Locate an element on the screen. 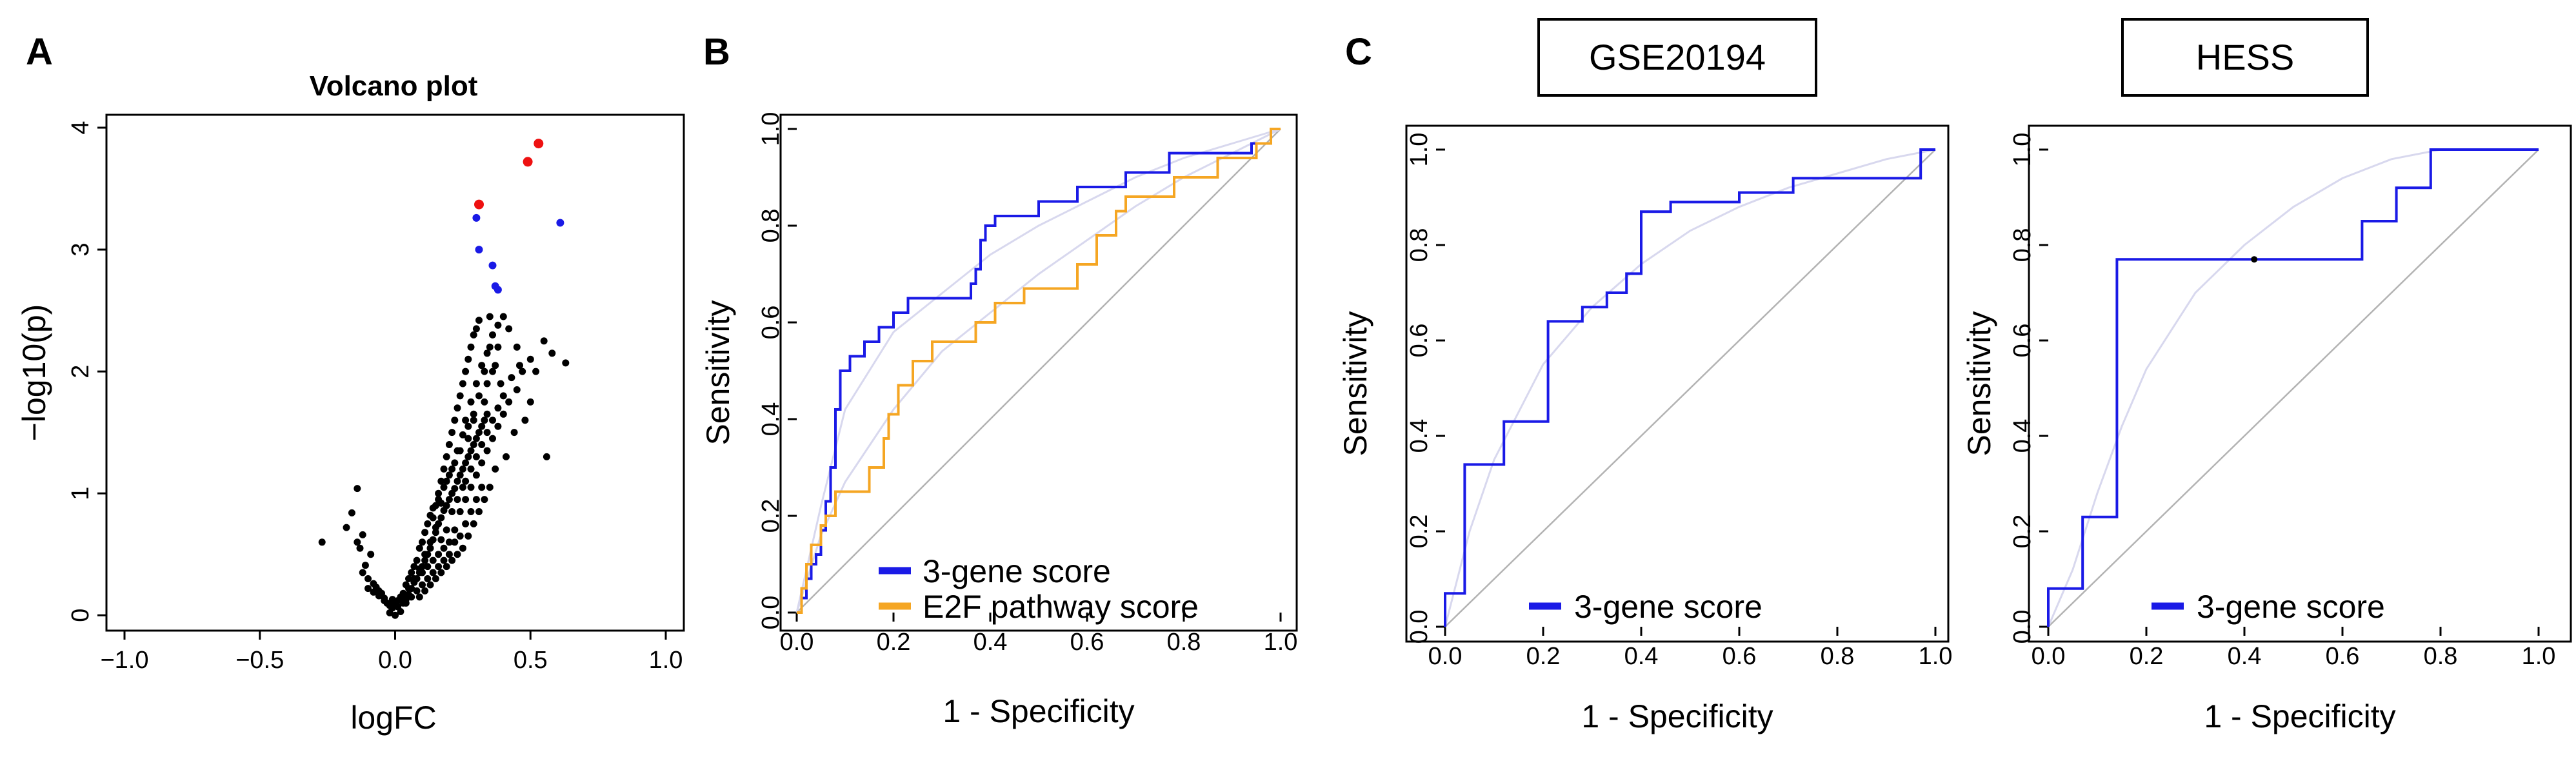 The image size is (2576, 757). hess-x-tick-label: 0.4 is located at coordinates (2245, 656).